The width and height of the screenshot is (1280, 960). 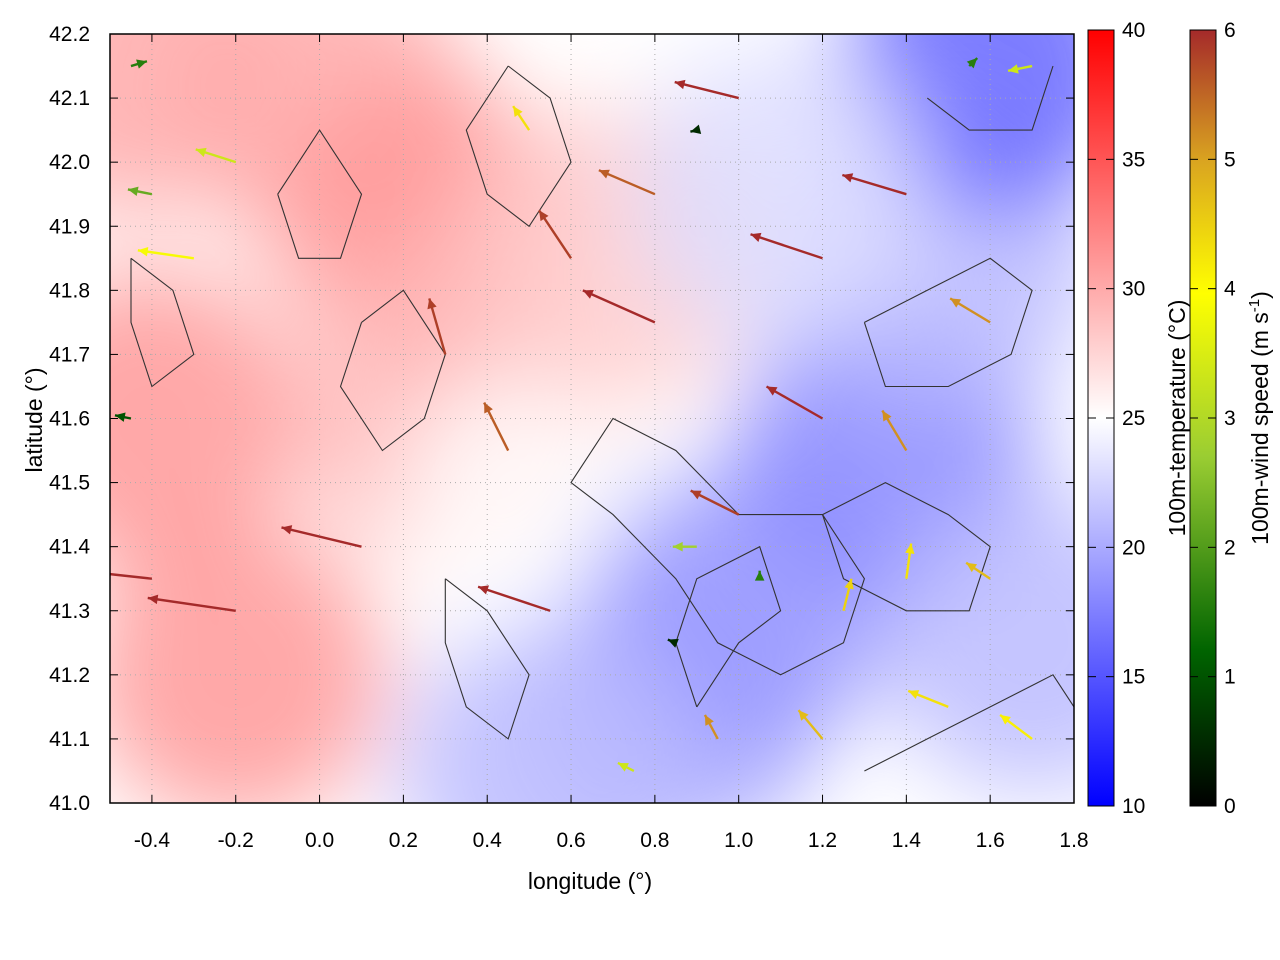 What do you see at coordinates (1260, 295) in the screenshot?
I see `wind-speed-colorbar-title-end: )` at bounding box center [1260, 295].